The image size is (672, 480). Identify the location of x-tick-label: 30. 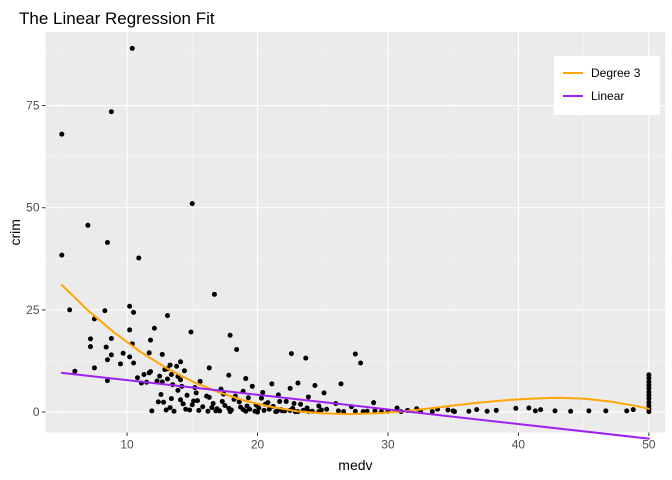
(388, 445).